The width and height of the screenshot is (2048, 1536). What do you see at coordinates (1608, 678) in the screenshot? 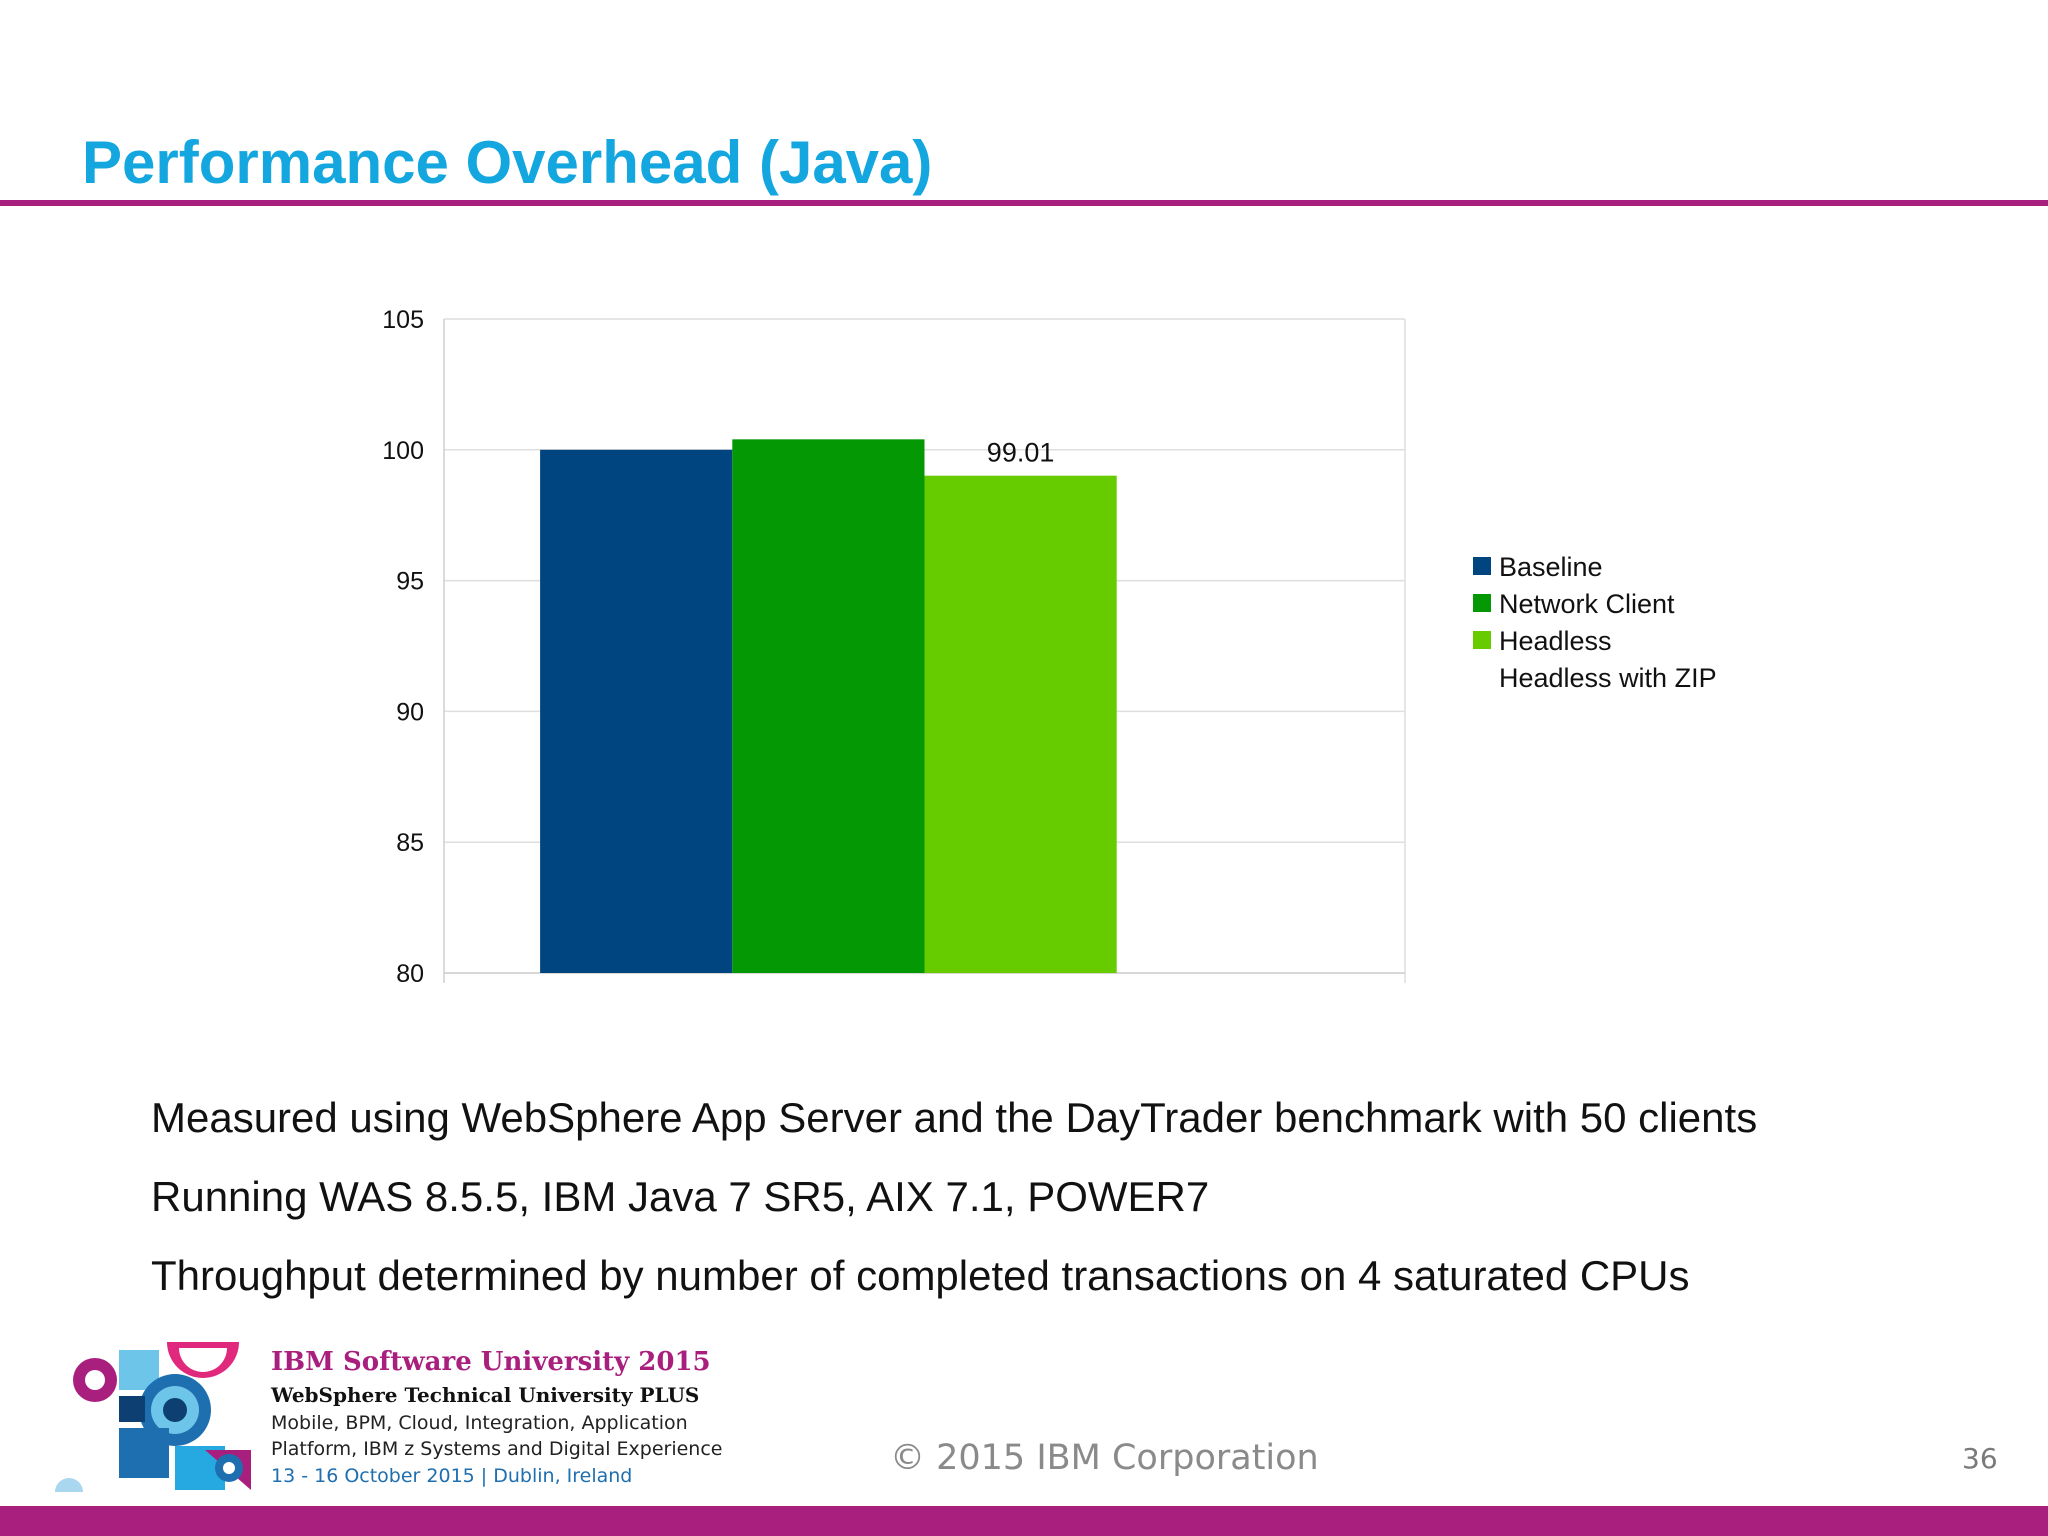
I see `legend-label: Headless with ZIP` at bounding box center [1608, 678].